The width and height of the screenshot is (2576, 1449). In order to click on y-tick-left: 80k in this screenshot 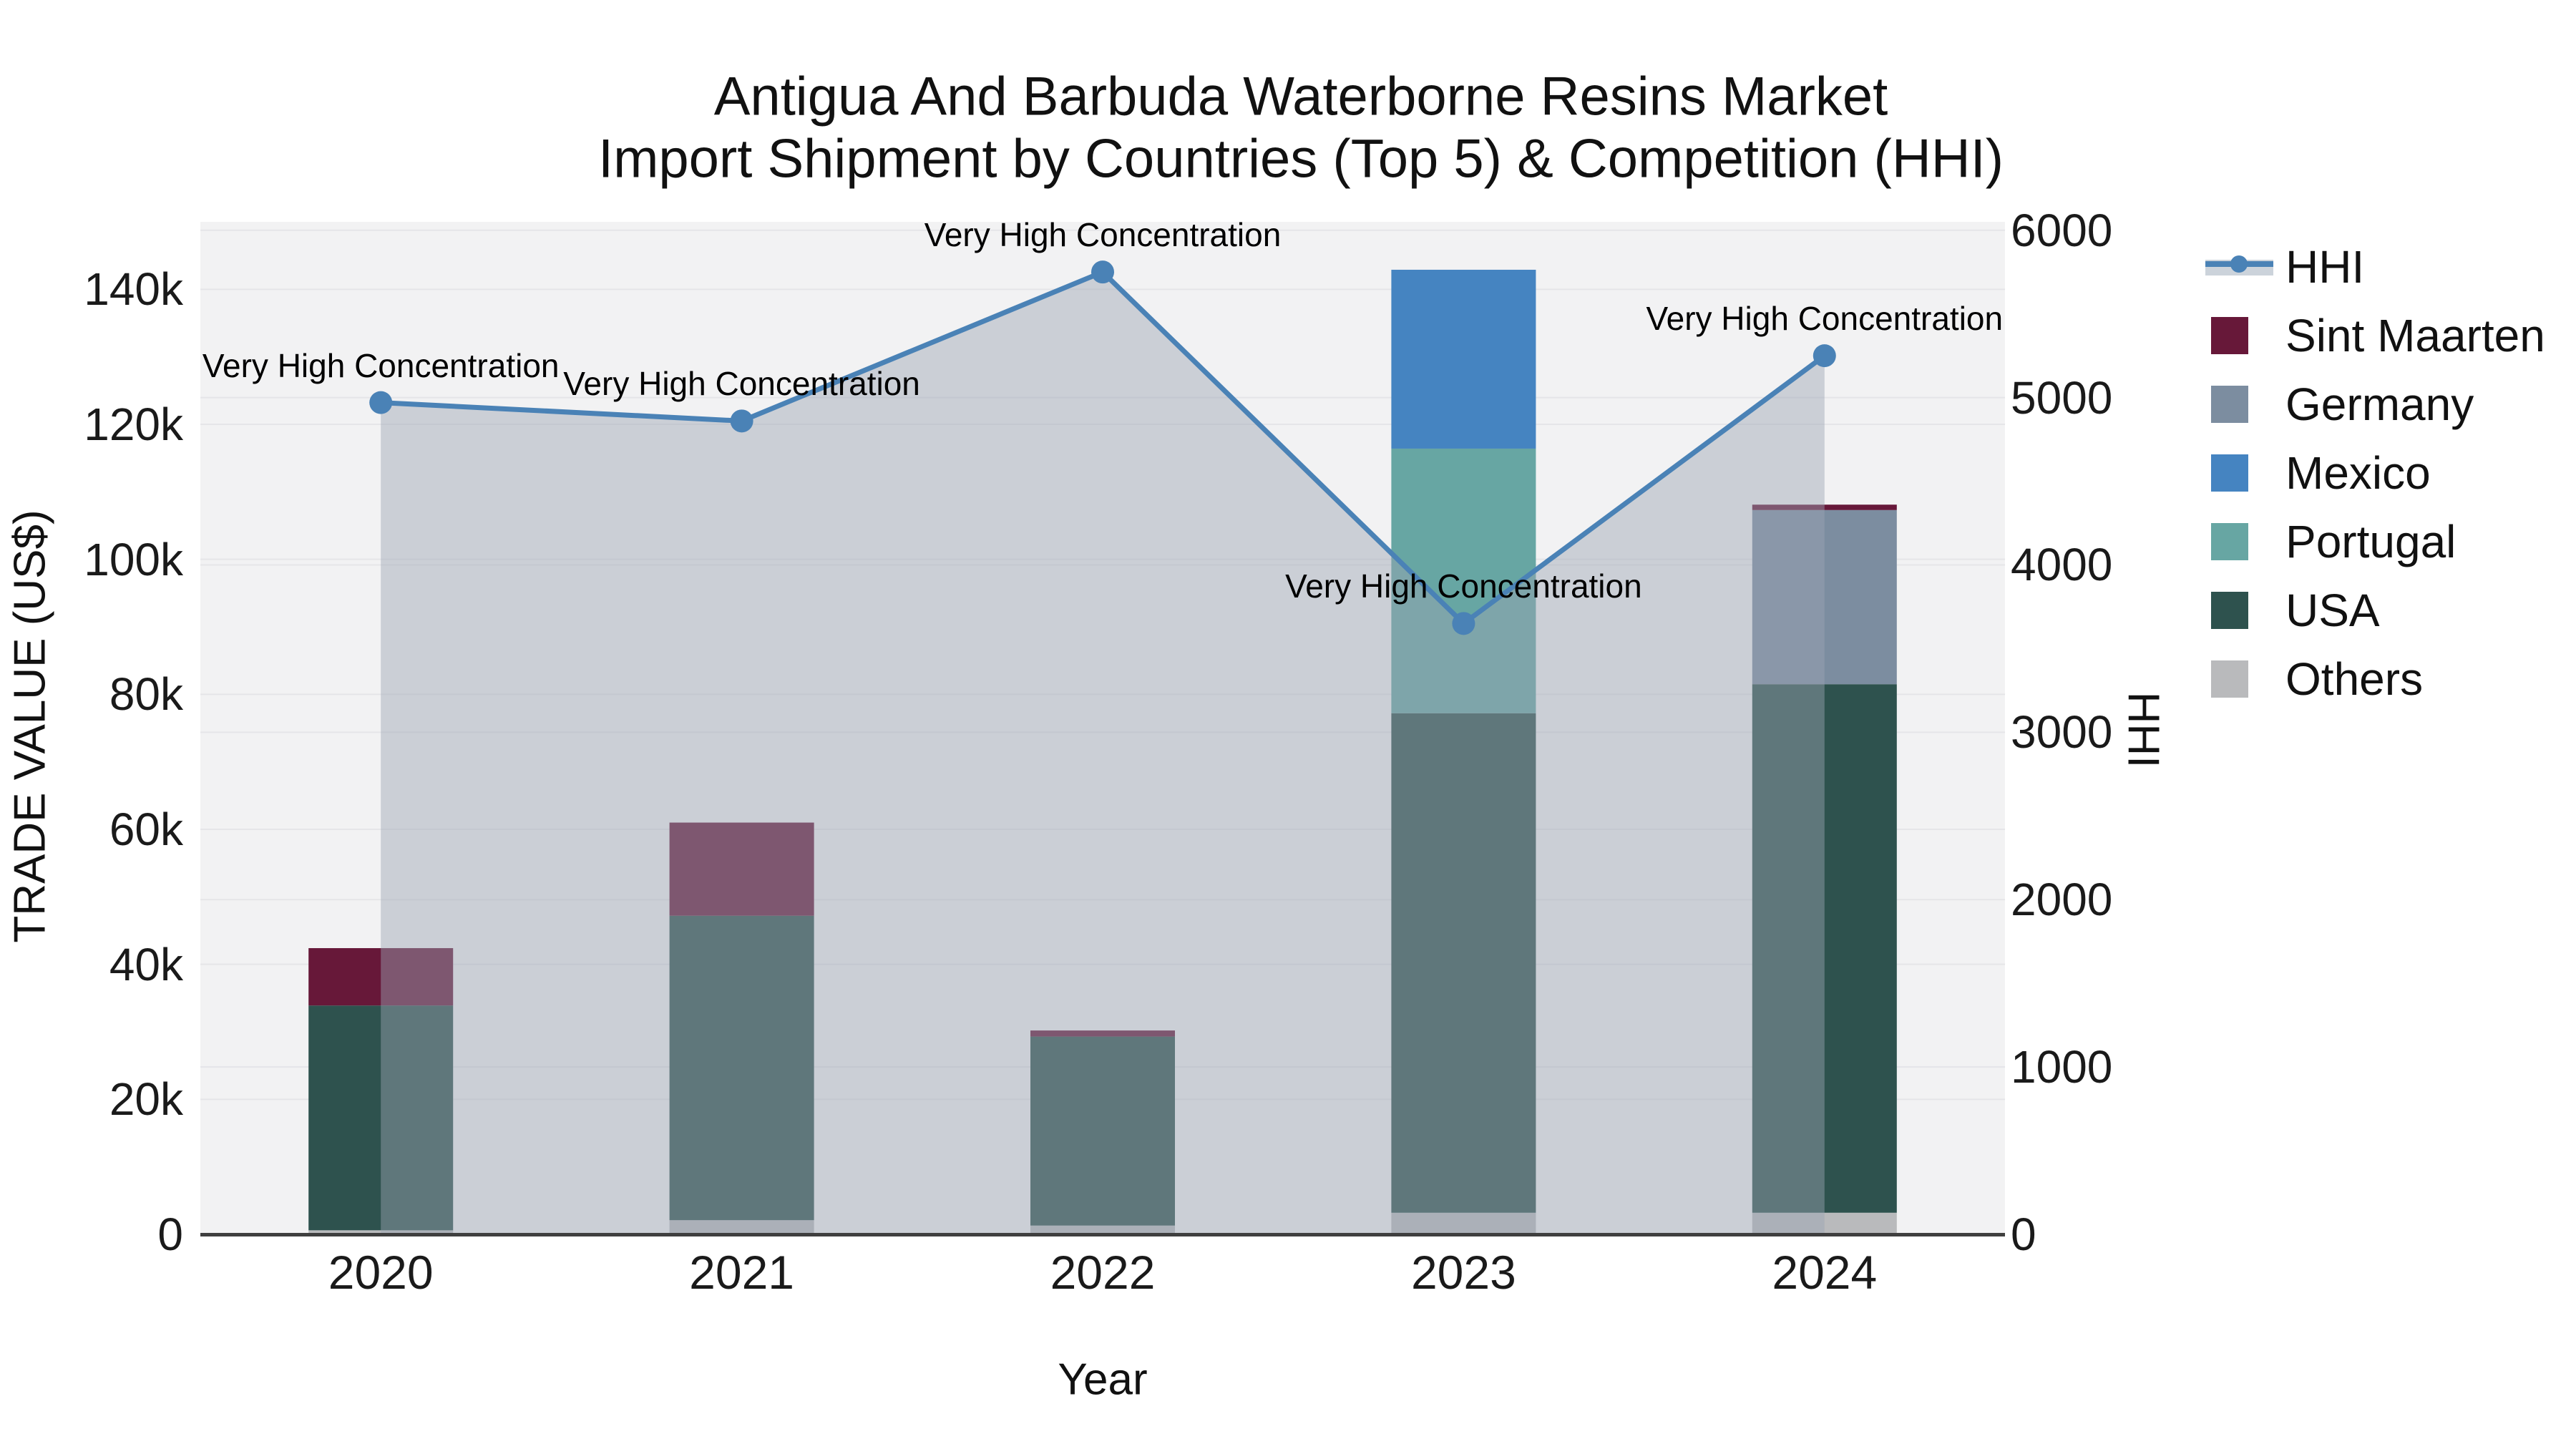, I will do `click(146, 694)`.